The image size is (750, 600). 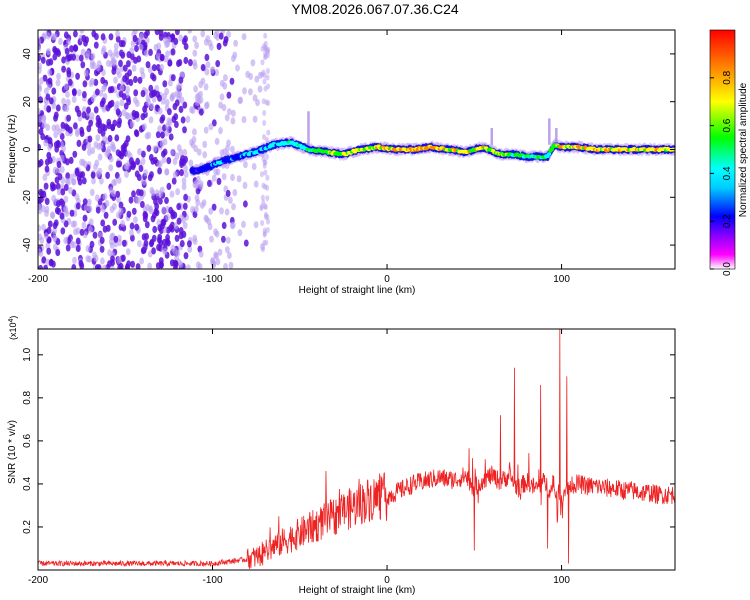 What do you see at coordinates (38, 279) in the screenshot?
I see `spectrogram-x-tick-label: -200` at bounding box center [38, 279].